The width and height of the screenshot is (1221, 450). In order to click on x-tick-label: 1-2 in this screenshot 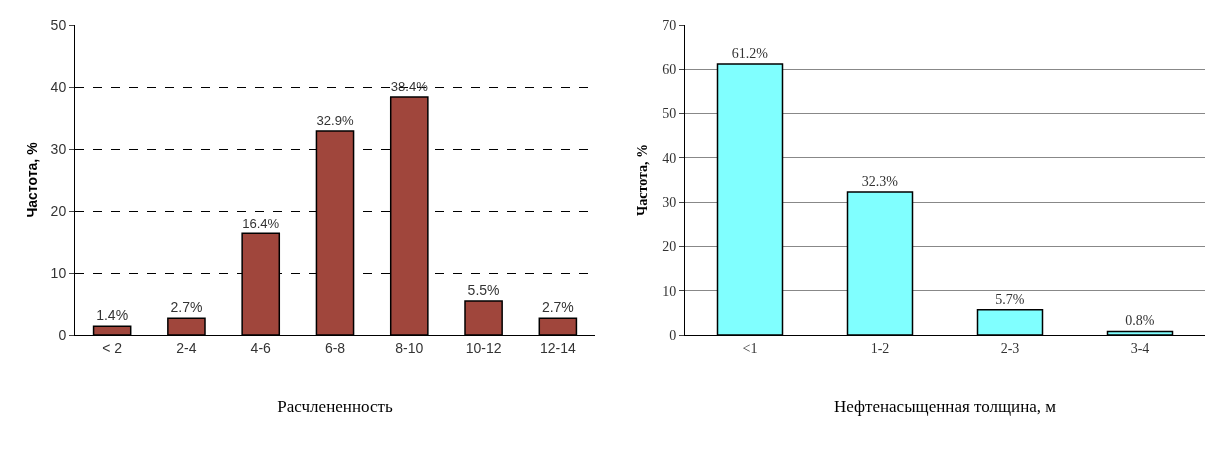, I will do `click(880, 348)`.